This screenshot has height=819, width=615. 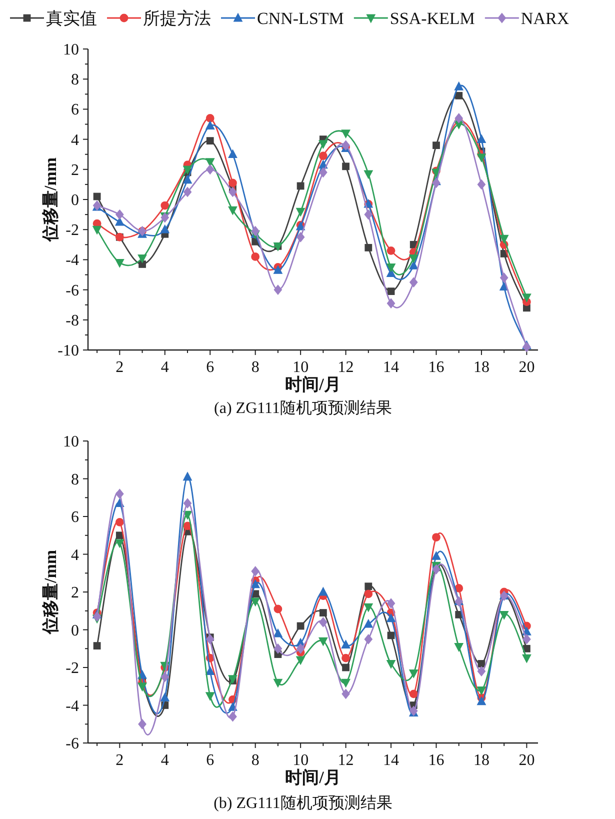 What do you see at coordinates (75, 200) in the screenshot?
I see `y-tick-label: 0` at bounding box center [75, 200].